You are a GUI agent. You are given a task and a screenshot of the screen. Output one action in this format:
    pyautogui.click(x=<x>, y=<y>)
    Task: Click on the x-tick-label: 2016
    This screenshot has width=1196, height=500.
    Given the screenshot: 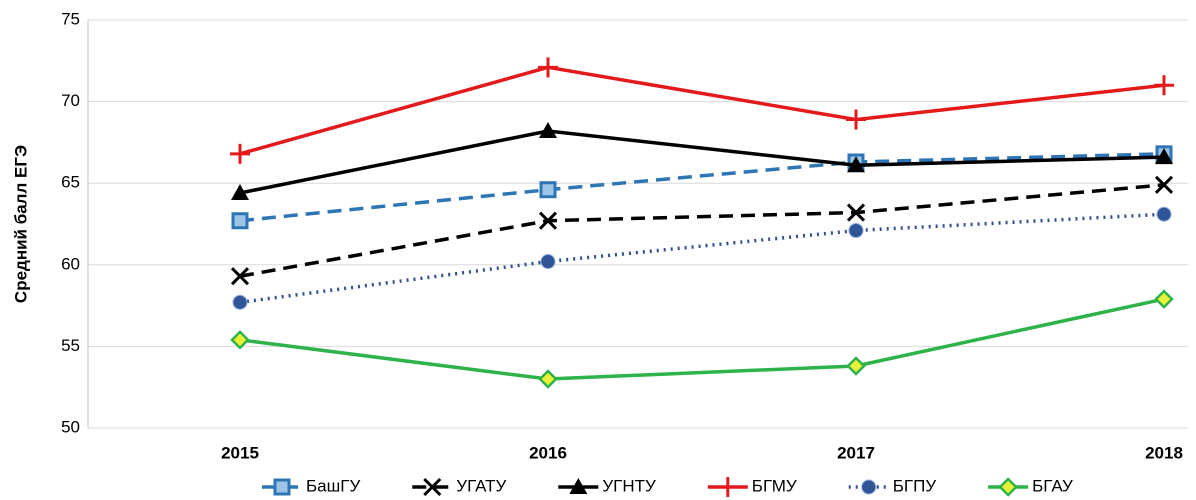 What is the action you would take?
    pyautogui.click(x=548, y=452)
    